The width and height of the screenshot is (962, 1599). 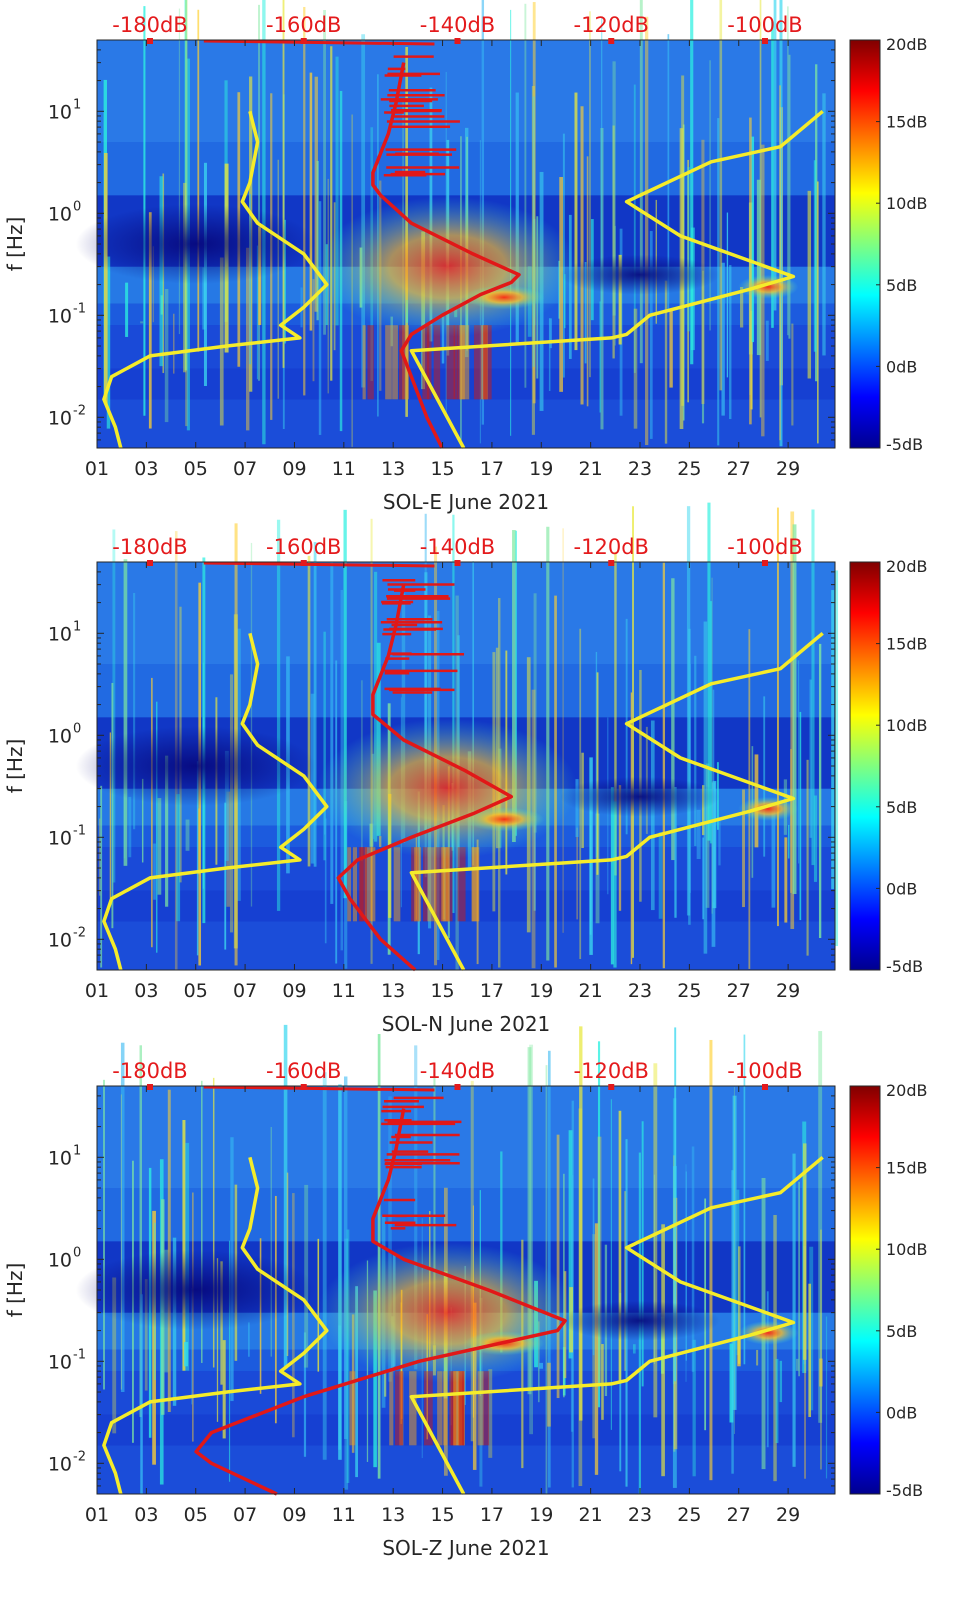 I want to click on x-tick-label: 15, so click(x=442, y=469).